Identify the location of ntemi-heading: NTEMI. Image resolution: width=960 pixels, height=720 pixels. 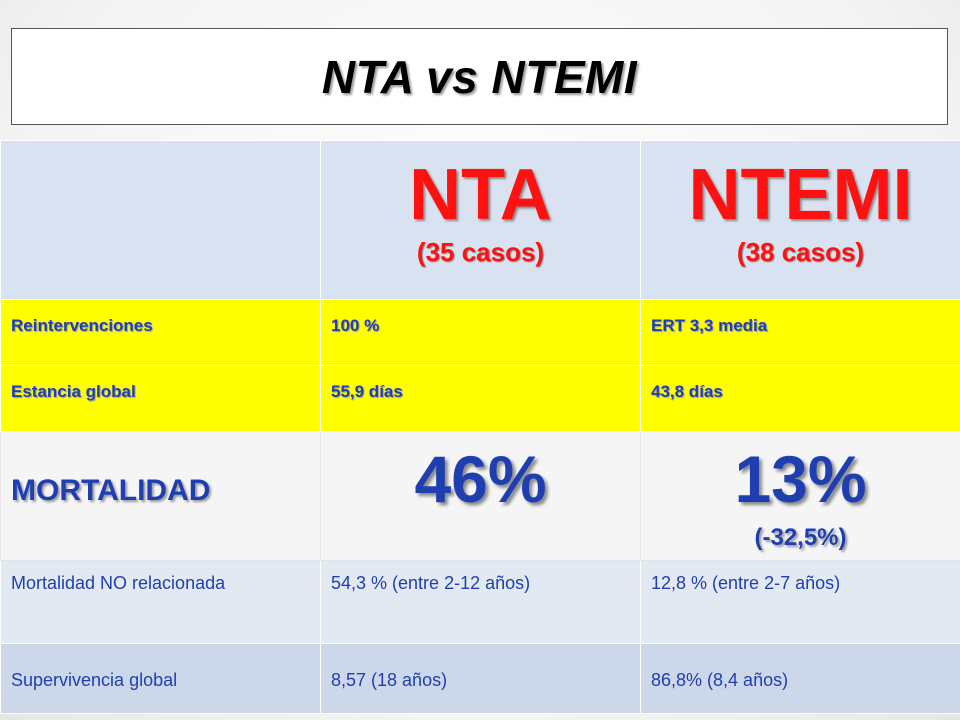
(800, 195).